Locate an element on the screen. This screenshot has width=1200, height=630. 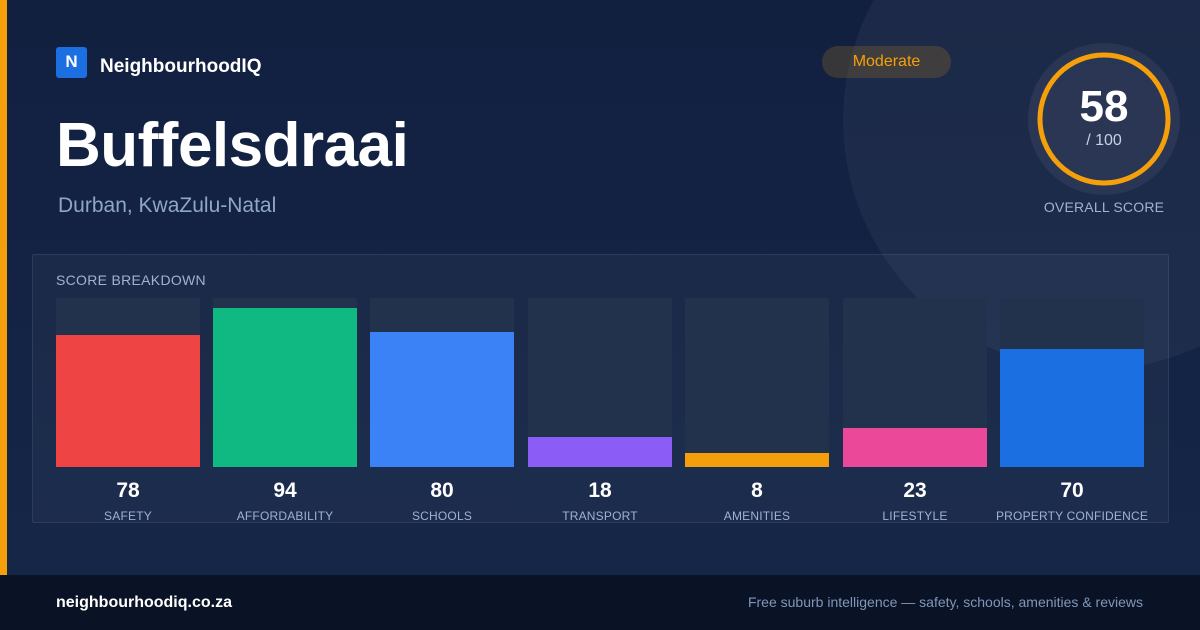
score-ring-icon is located at coordinates (1104, 119).